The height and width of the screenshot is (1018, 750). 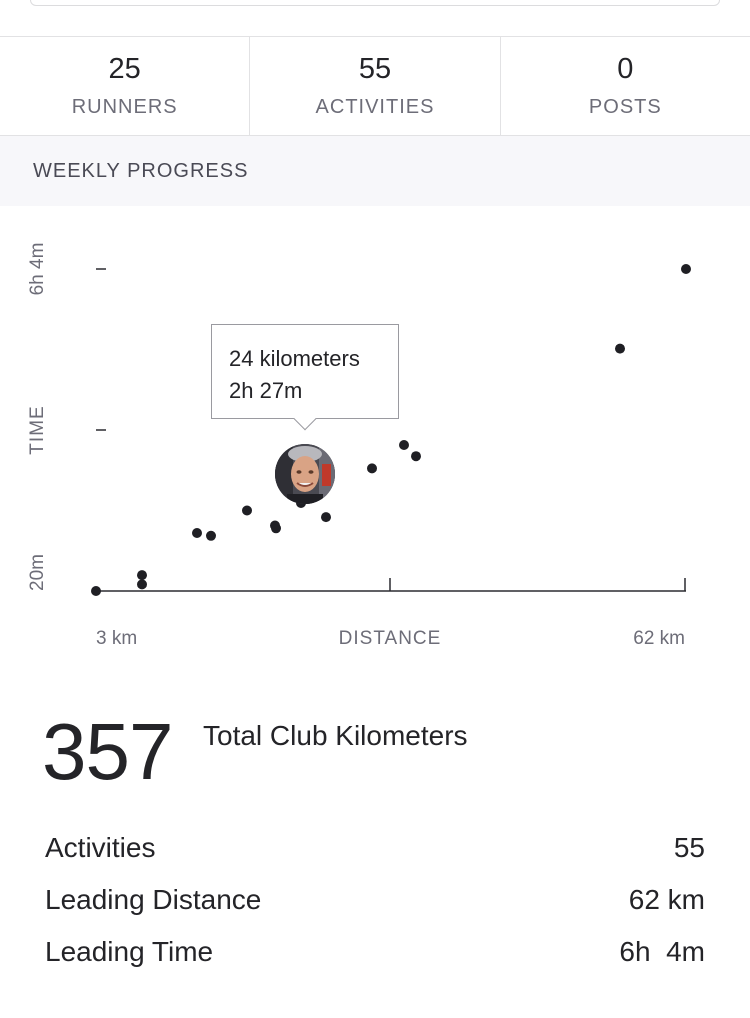 I want to click on summary-value: 55, so click(x=689, y=847).